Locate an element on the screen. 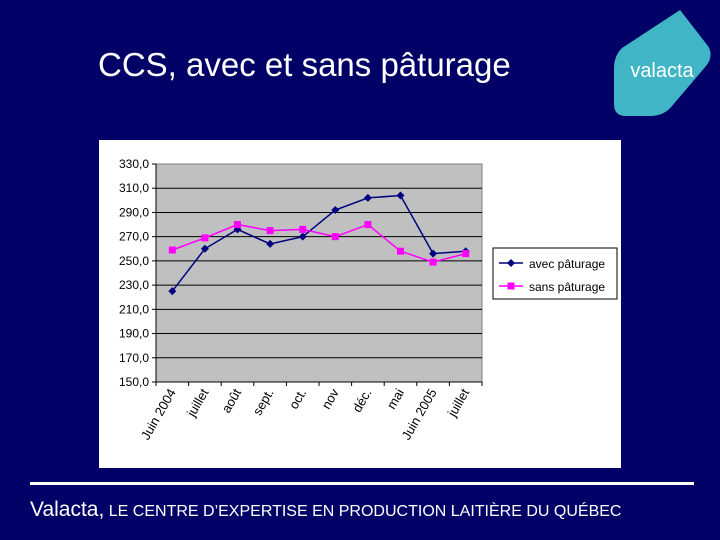  y-tick-label: 150,0 is located at coordinates (134, 382).